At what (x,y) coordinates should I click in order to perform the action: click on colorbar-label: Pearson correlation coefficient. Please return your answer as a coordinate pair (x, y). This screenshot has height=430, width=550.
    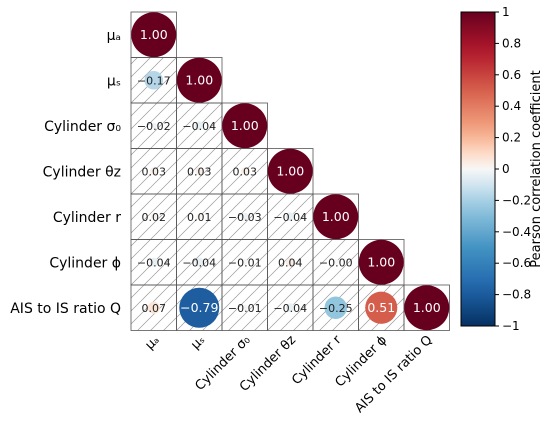
    Looking at the image, I should click on (536, 168).